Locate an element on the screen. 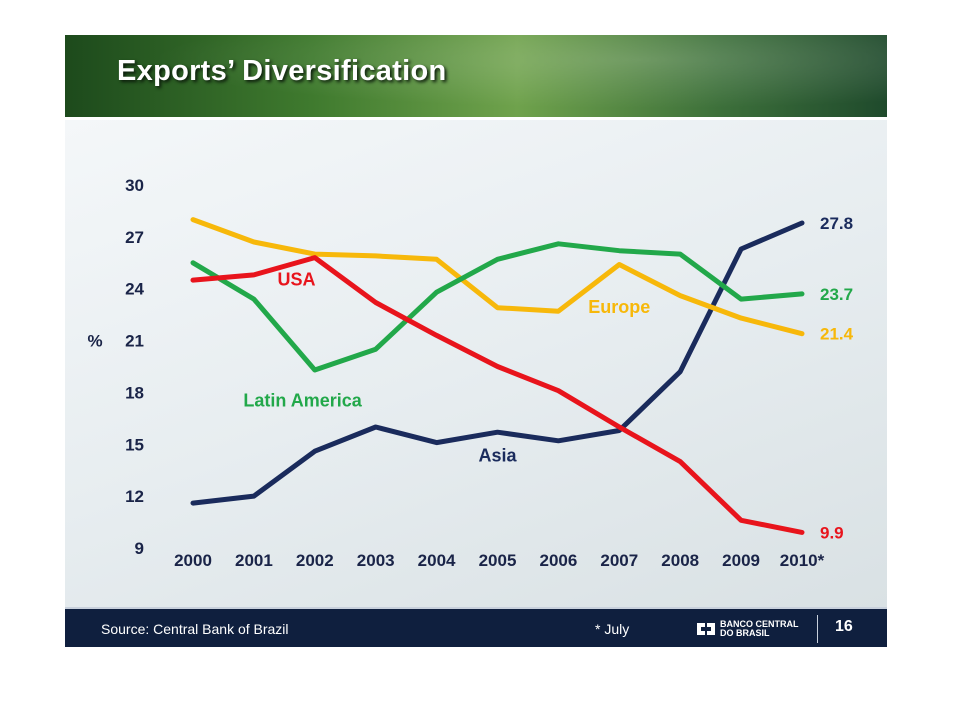 The width and height of the screenshot is (960, 720). header-banner: Exports’ Diversification is located at coordinates (476, 76).